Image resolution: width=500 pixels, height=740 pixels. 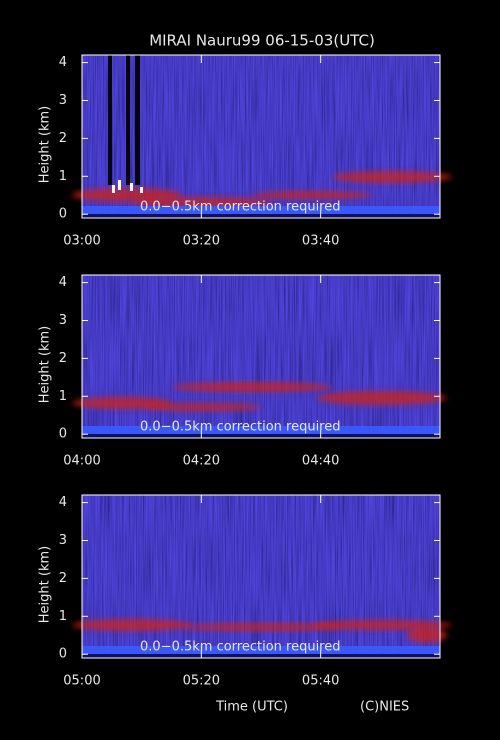 What do you see at coordinates (320, 681) in the screenshot?
I see `x-tick-label: 05:40` at bounding box center [320, 681].